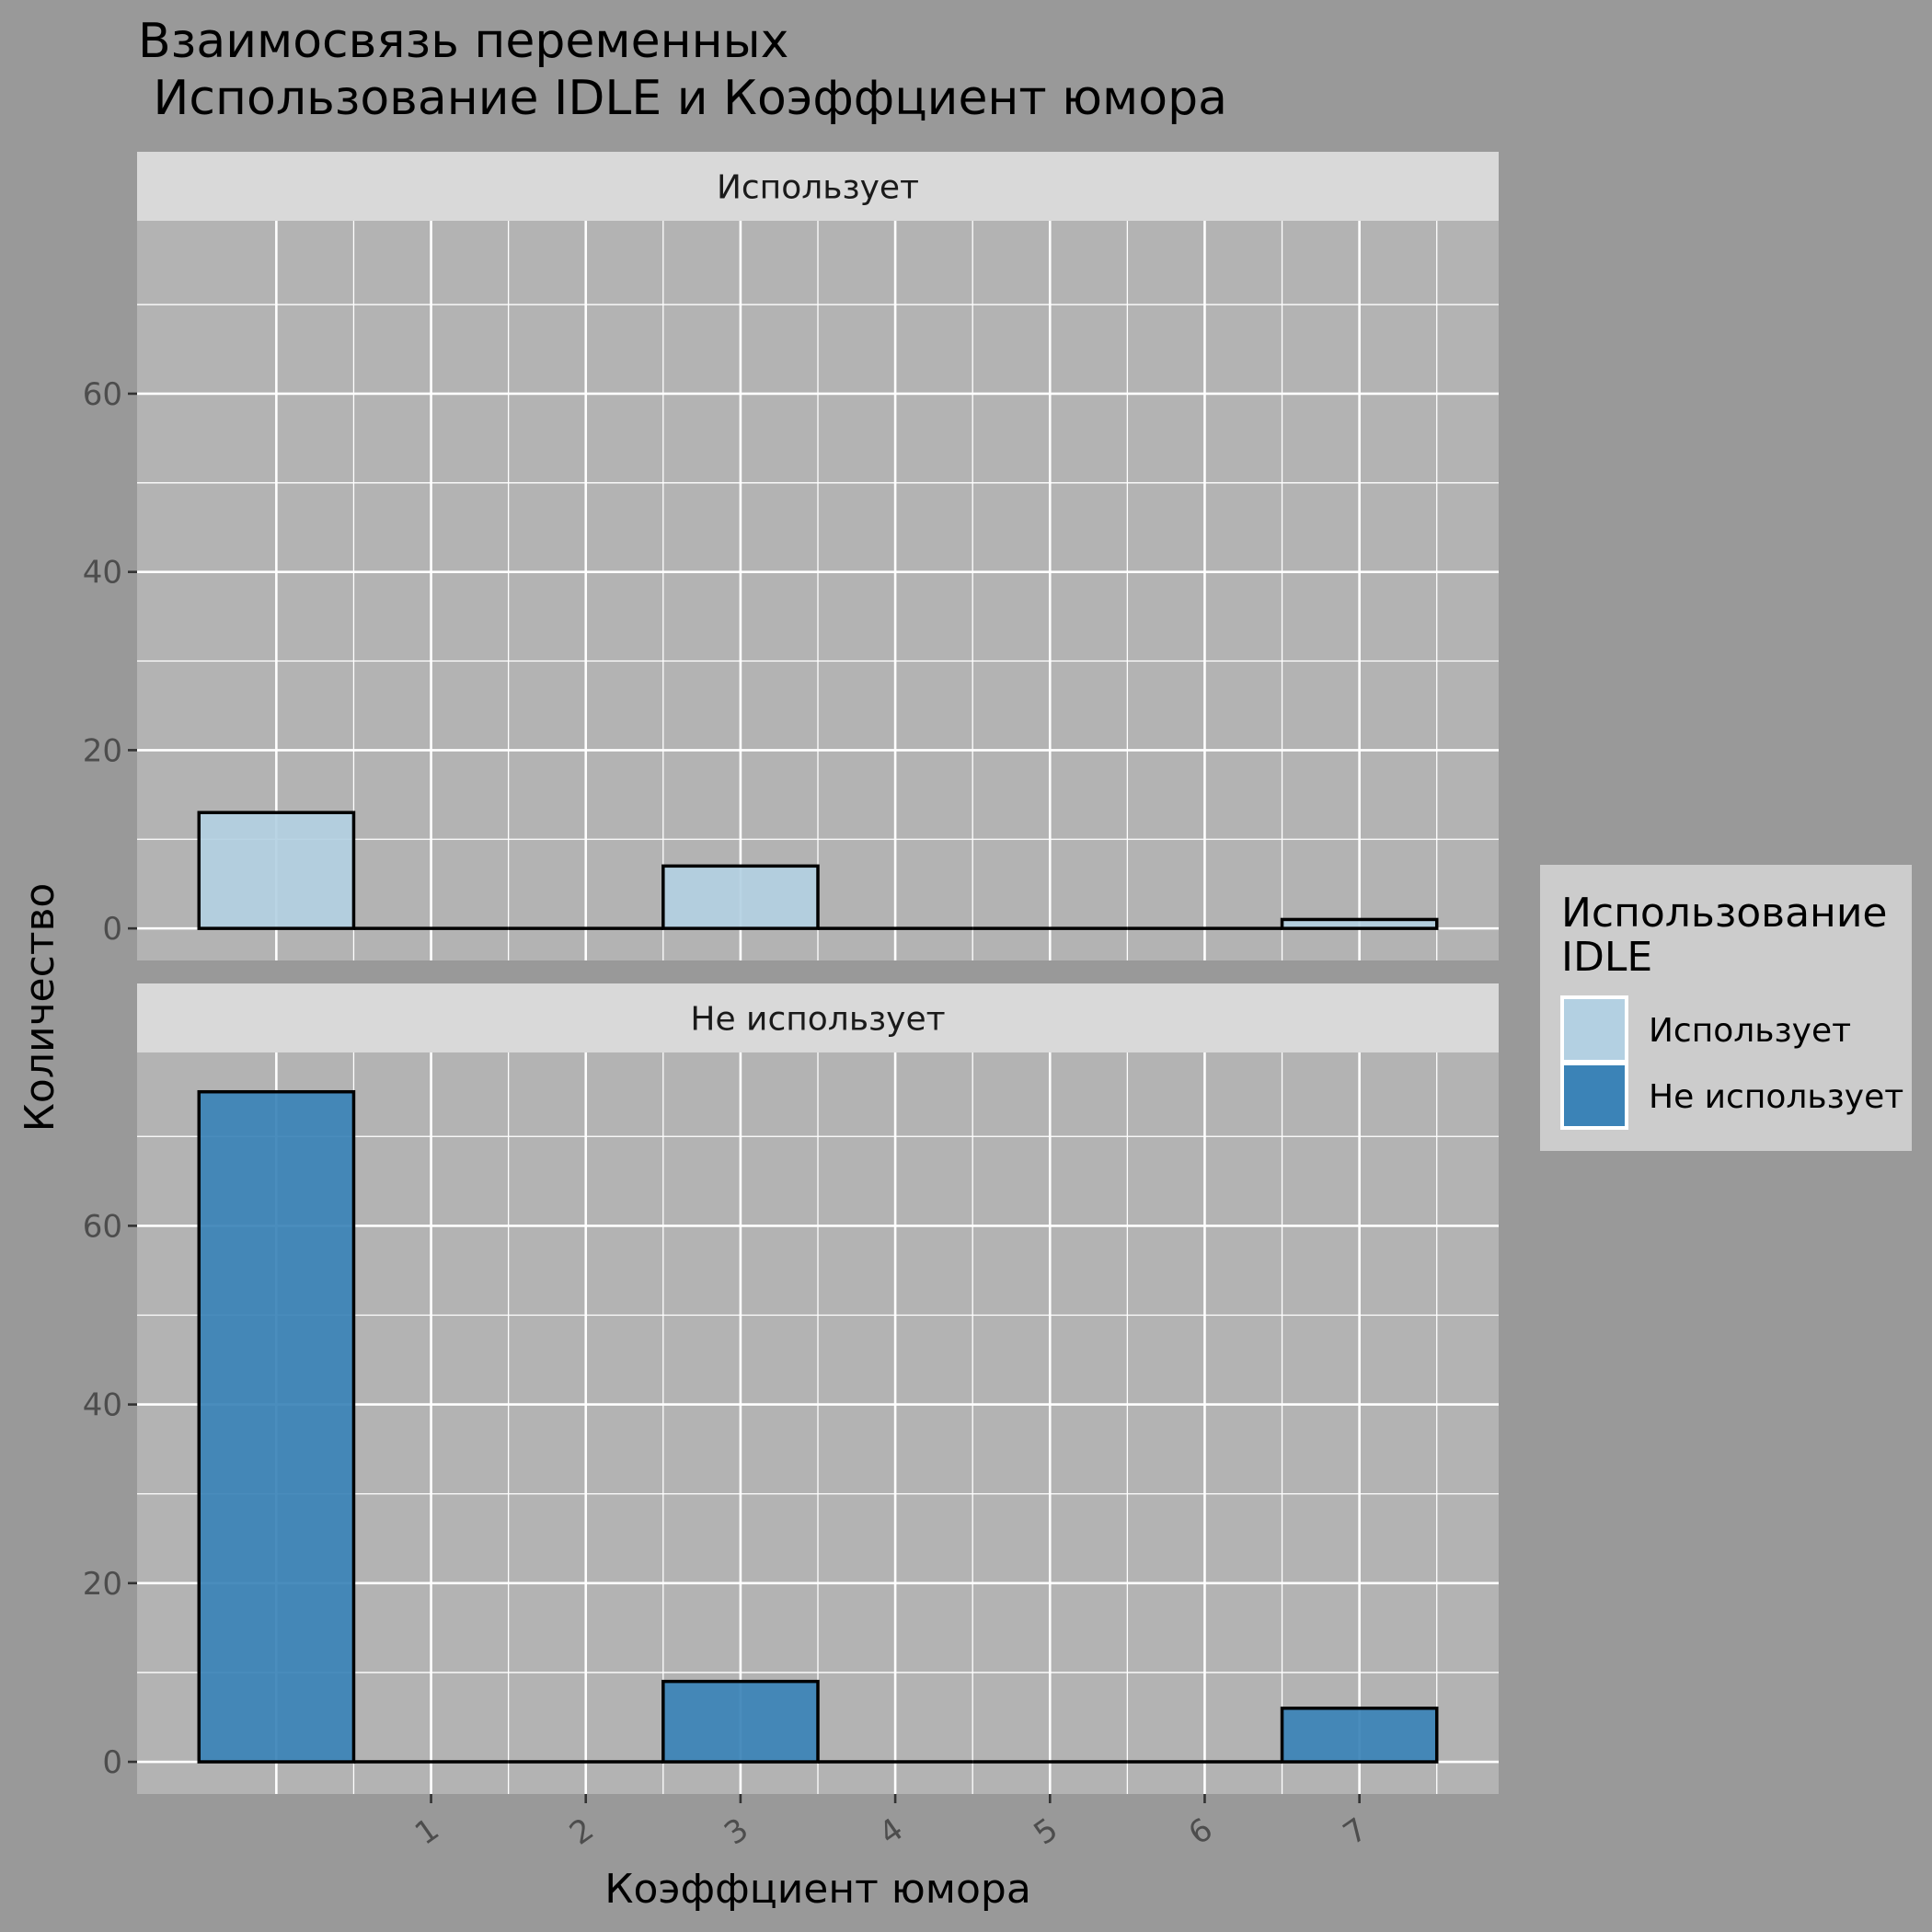  Describe the element at coordinates (1776, 1097) in the screenshot. I see `legend-label-not-uses: Не использует` at that location.